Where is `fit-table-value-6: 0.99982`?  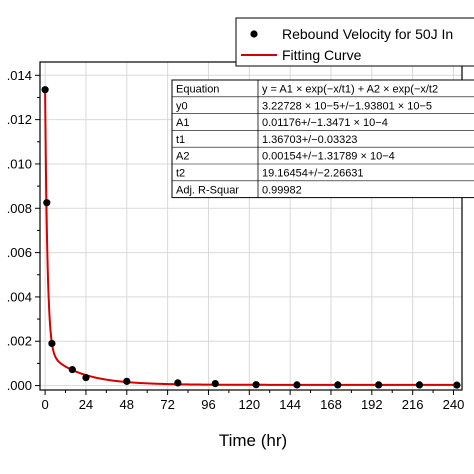
fit-table-value-6: 0.99982 is located at coordinates (282, 190).